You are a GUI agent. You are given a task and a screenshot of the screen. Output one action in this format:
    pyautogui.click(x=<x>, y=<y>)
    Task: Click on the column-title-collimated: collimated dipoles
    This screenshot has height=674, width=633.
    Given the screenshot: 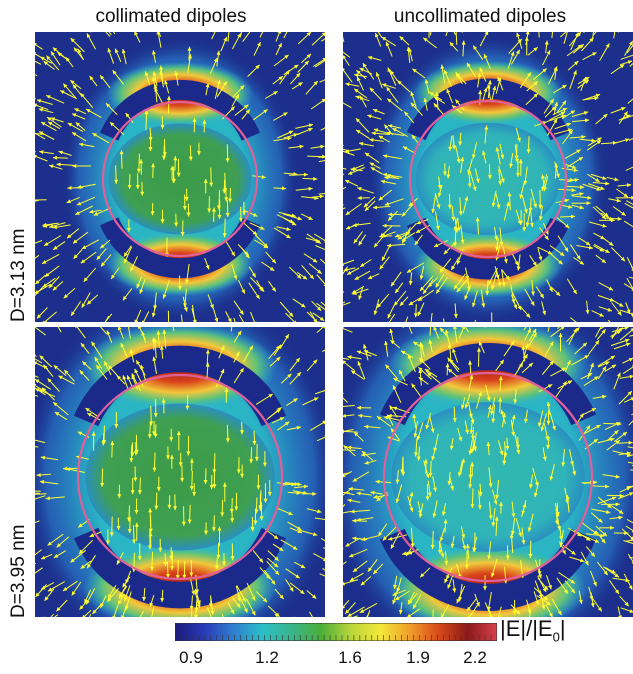 What is the action you would take?
    pyautogui.click(x=171, y=16)
    